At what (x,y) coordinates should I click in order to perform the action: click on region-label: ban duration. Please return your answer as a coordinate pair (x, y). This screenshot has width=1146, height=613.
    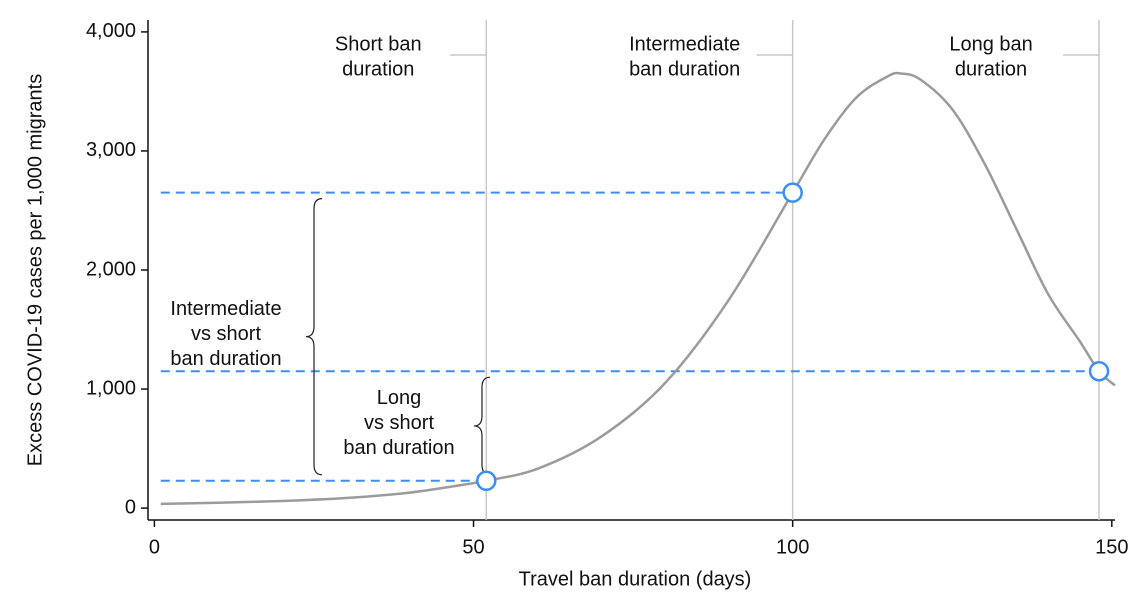
    Looking at the image, I should click on (684, 69).